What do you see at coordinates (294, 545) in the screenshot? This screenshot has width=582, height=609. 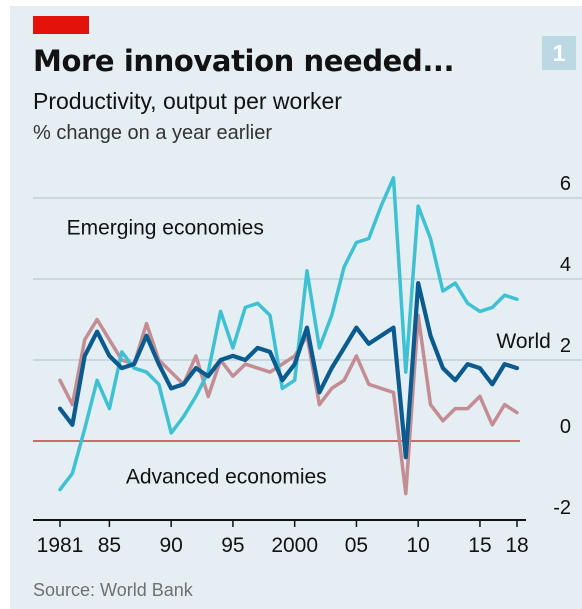 I see `x-tick-label: 2000` at bounding box center [294, 545].